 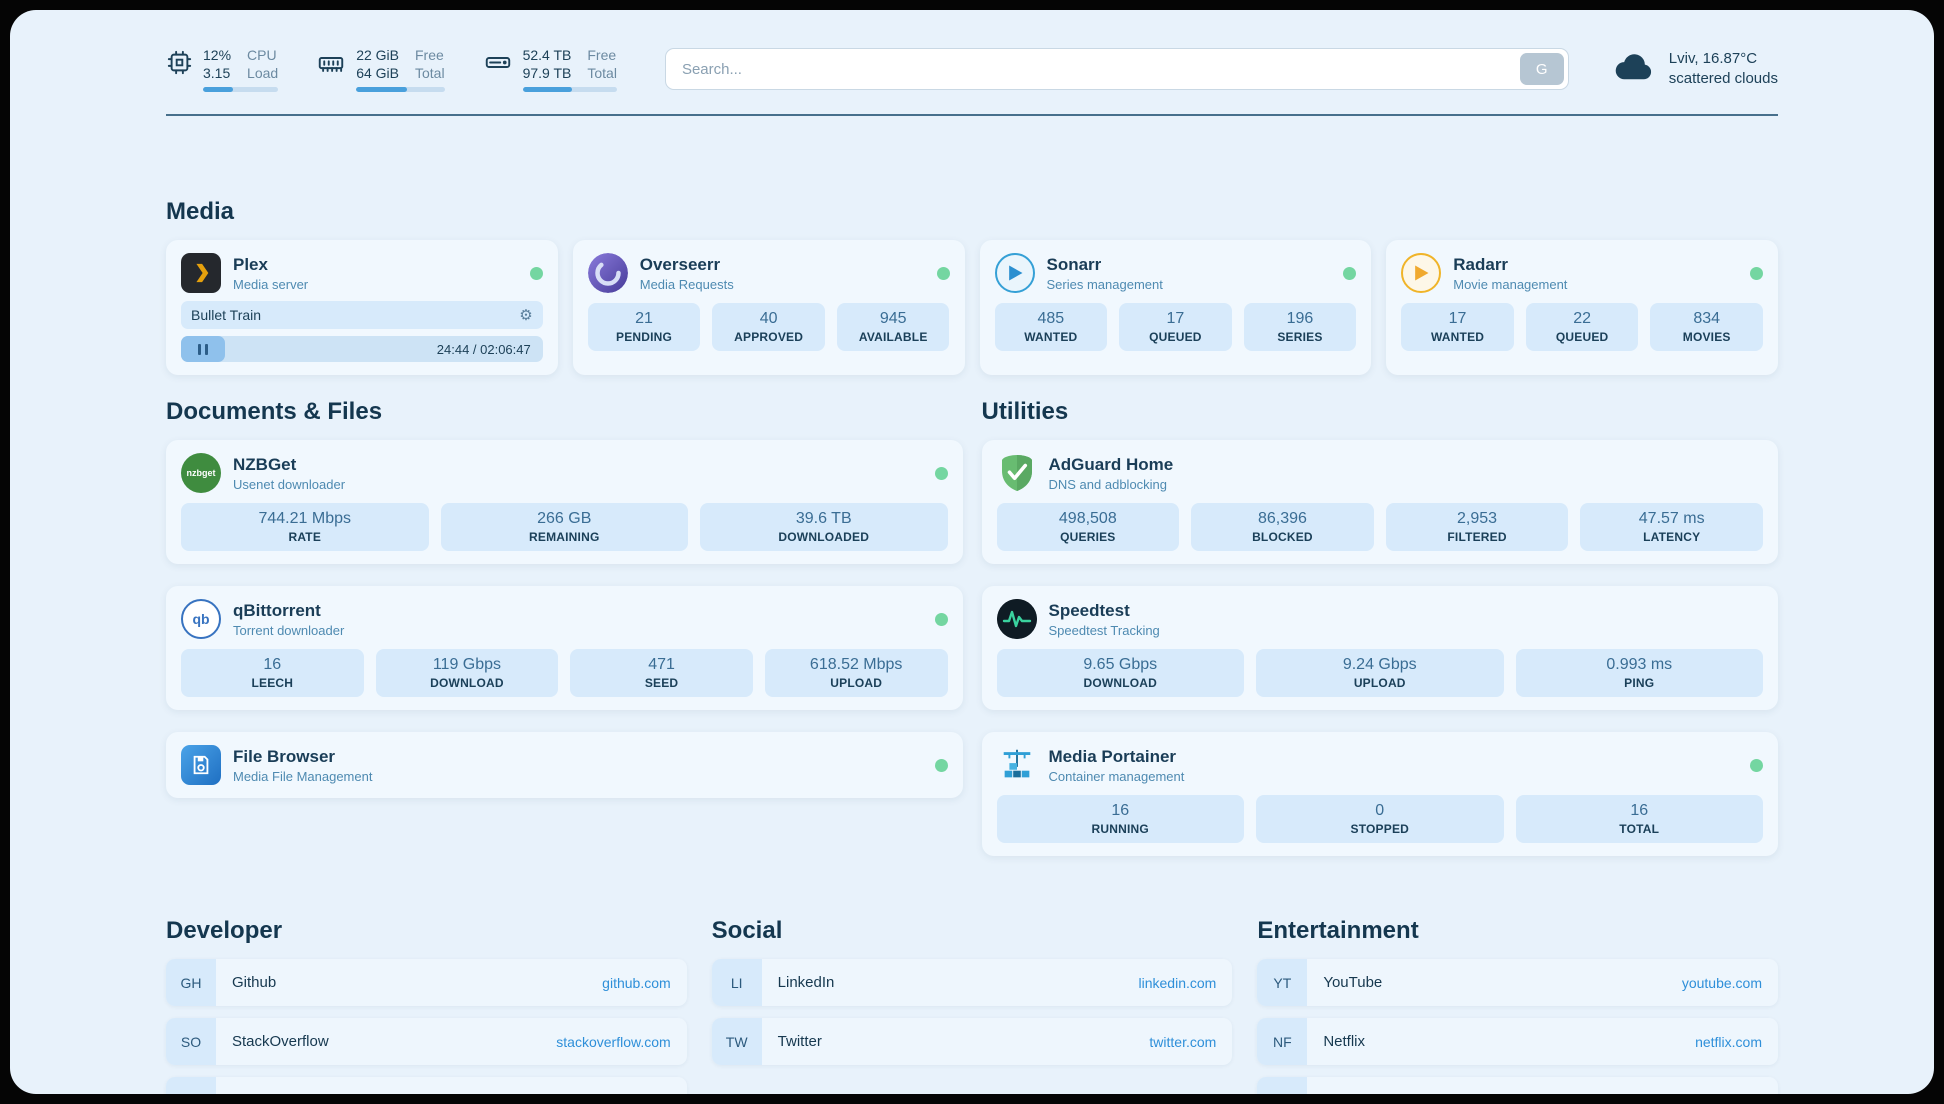 What do you see at coordinates (972, 115) in the screenshot?
I see `header-divider` at bounding box center [972, 115].